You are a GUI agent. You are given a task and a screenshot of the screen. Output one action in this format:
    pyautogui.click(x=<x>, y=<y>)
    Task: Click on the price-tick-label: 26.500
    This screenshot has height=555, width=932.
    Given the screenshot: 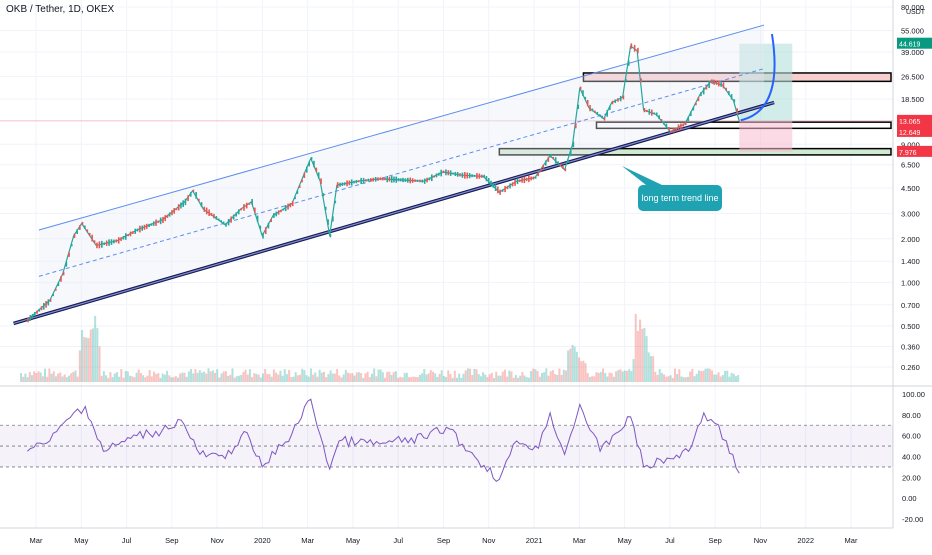 What is the action you would take?
    pyautogui.click(x=912, y=76)
    